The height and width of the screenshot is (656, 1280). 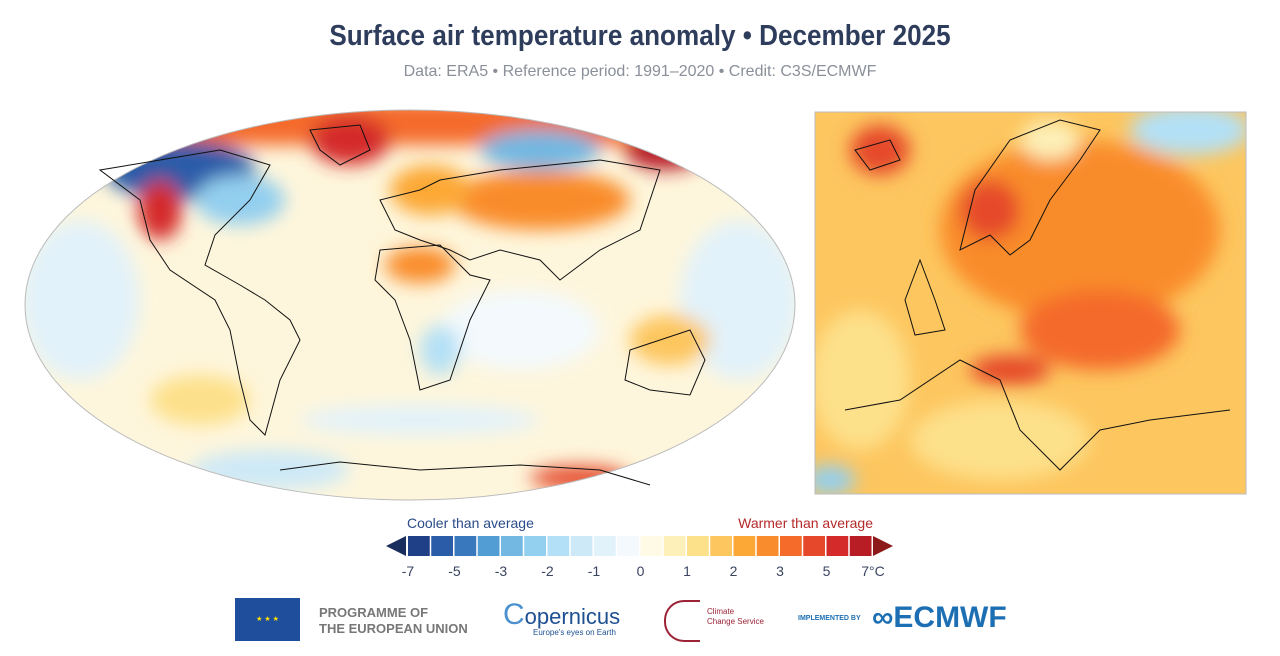 What do you see at coordinates (396, 546) in the screenshot?
I see `colorbar-low-arrow` at bounding box center [396, 546].